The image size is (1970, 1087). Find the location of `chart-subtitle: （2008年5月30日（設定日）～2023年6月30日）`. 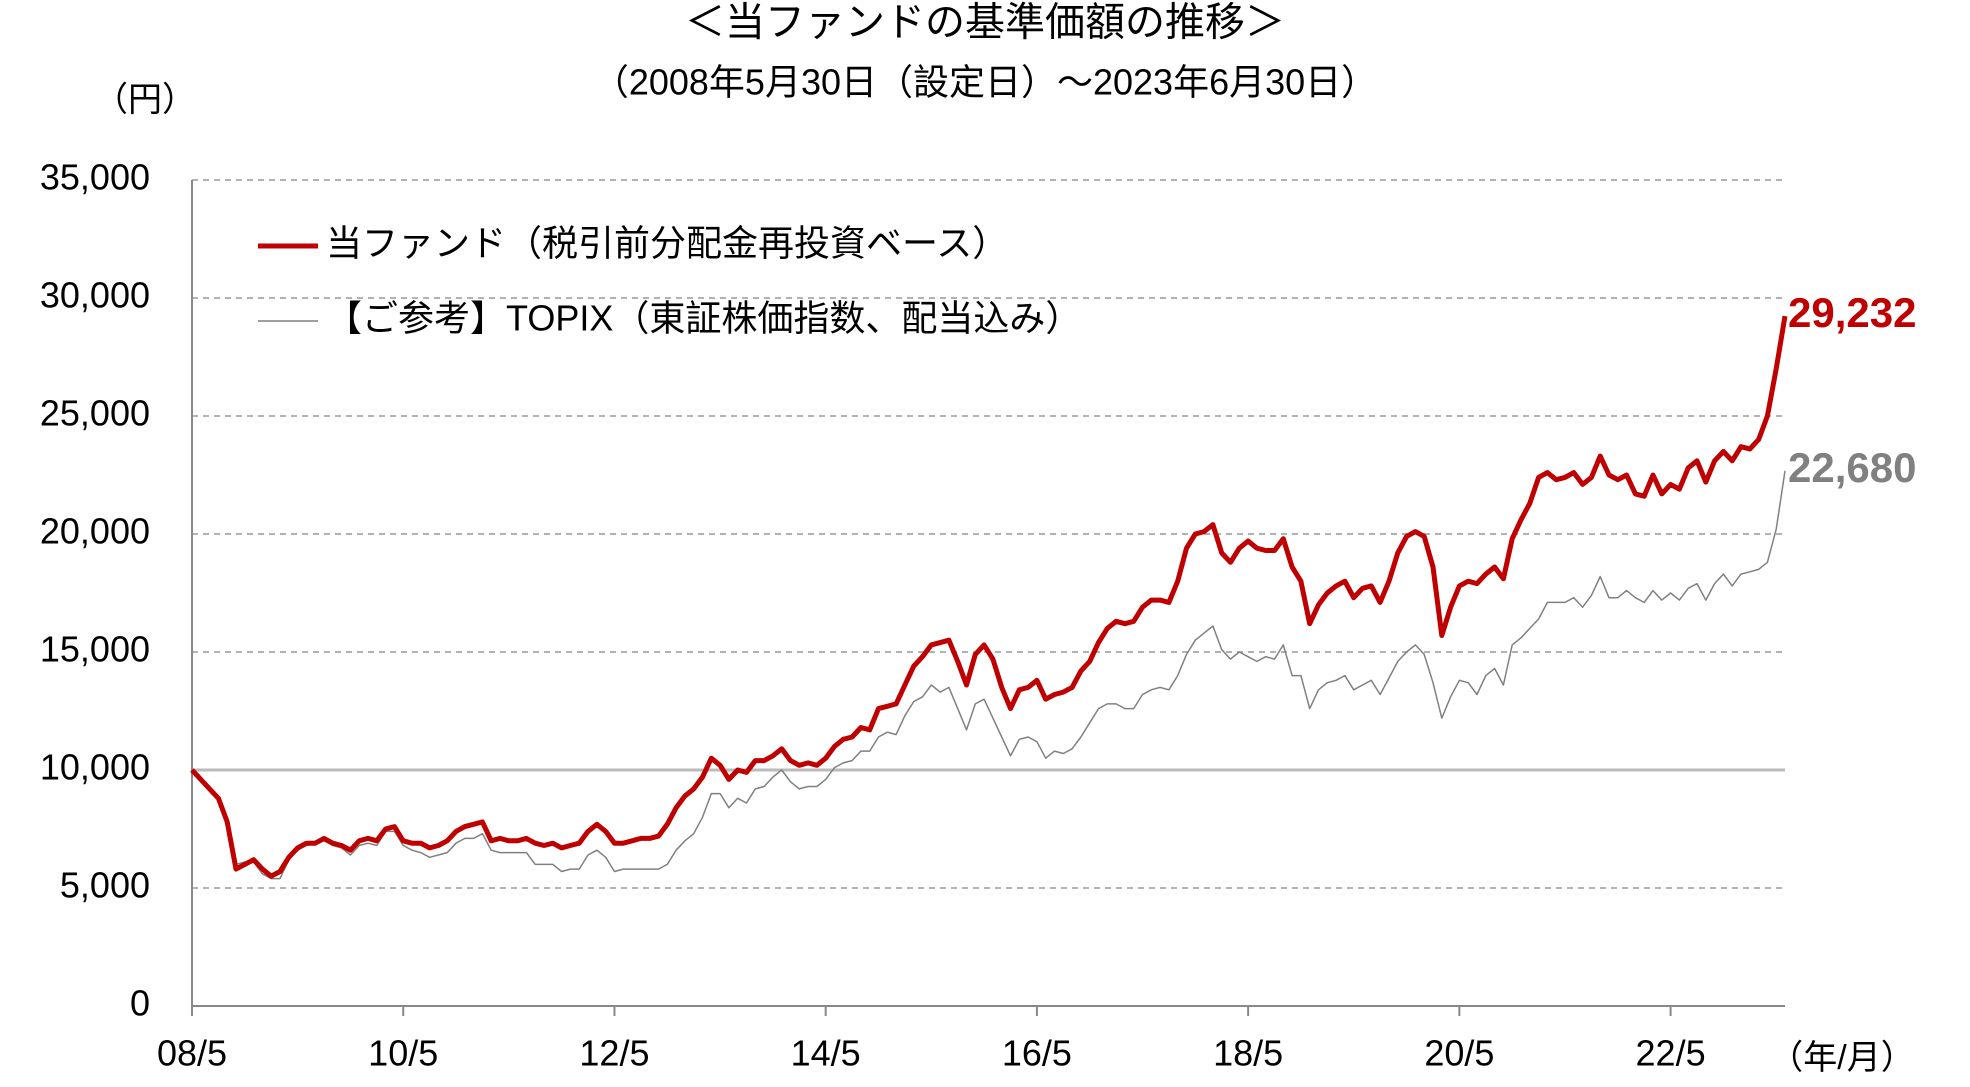

chart-subtitle: （2008年5月30日（設定日）～2023年6月30日） is located at coordinates (985, 82).